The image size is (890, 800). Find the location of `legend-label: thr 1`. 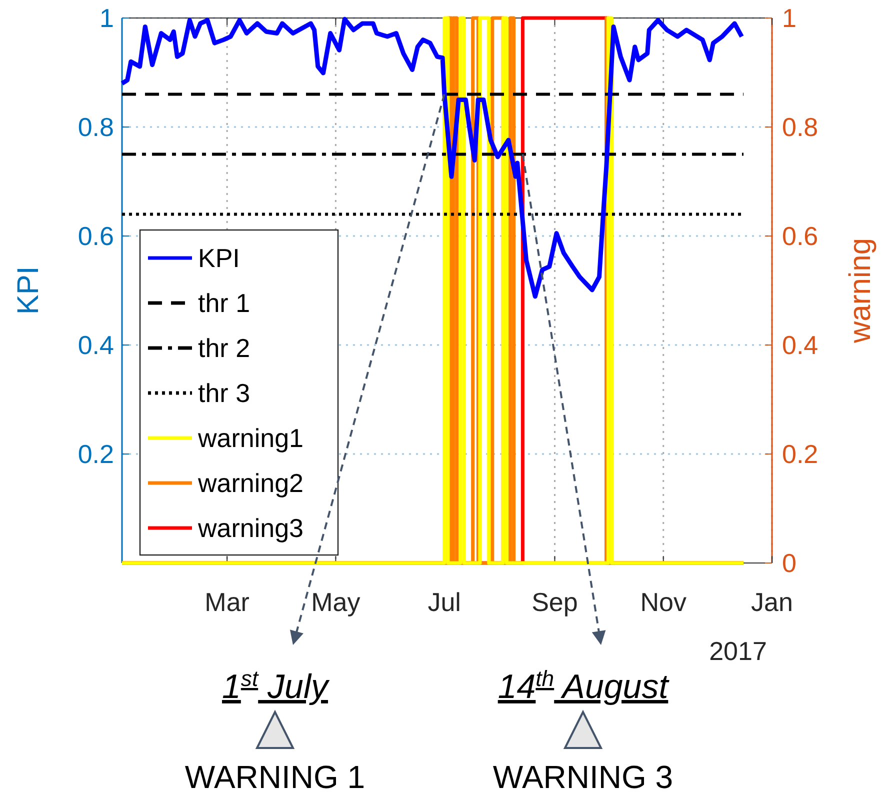

legend-label: thr 1 is located at coordinates (224, 303).